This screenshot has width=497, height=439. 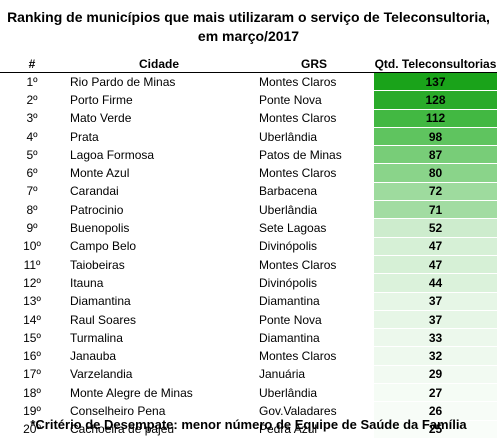 I want to click on city-cell: Itauna, so click(x=87, y=282).